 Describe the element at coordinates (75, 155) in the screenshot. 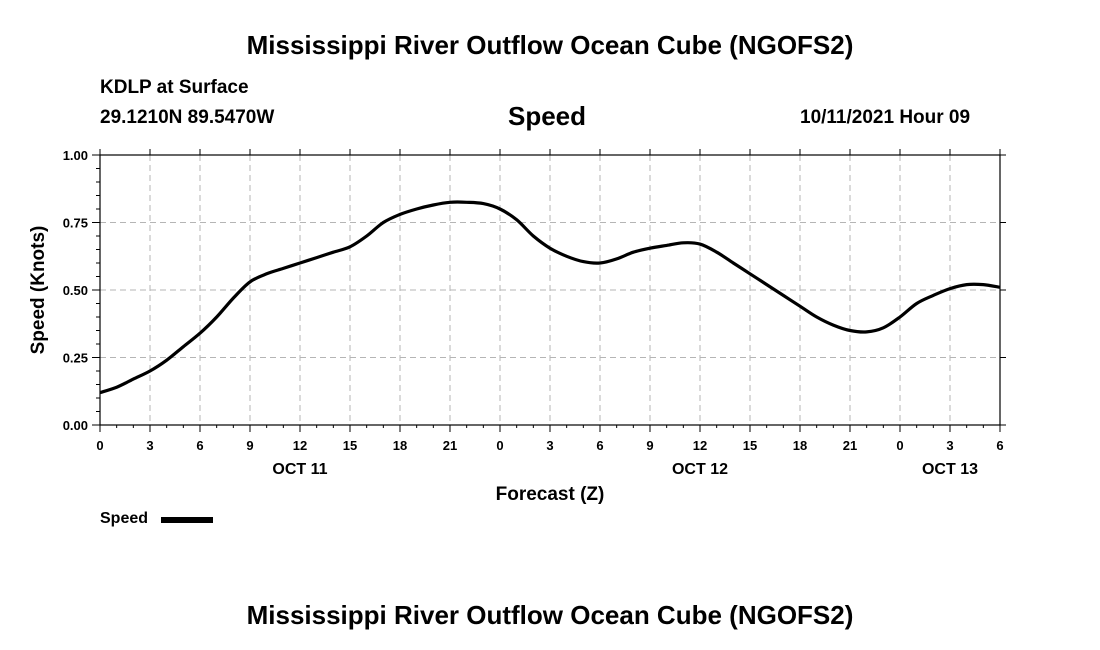

I see `y-tick-label: 1.00` at that location.